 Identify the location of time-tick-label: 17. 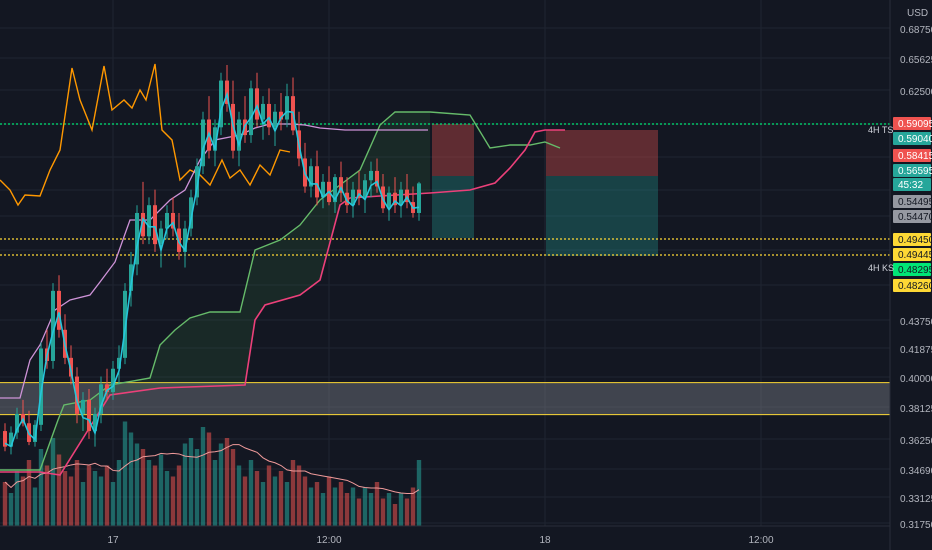
(113, 540).